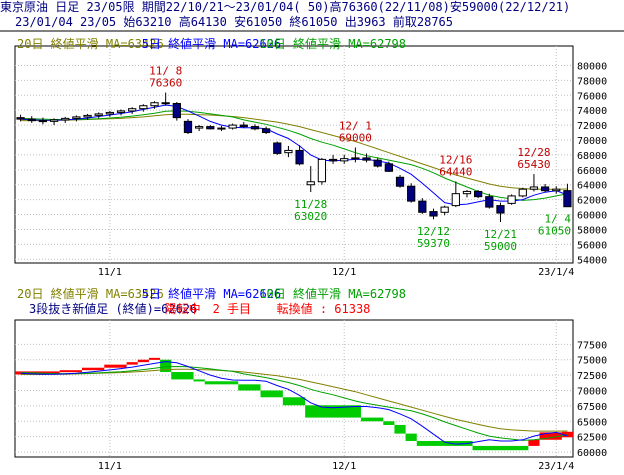 Image resolution: width=624 pixels, height=475 pixels. I want to click on candle-y-tick-label: 70000, so click(592, 141).